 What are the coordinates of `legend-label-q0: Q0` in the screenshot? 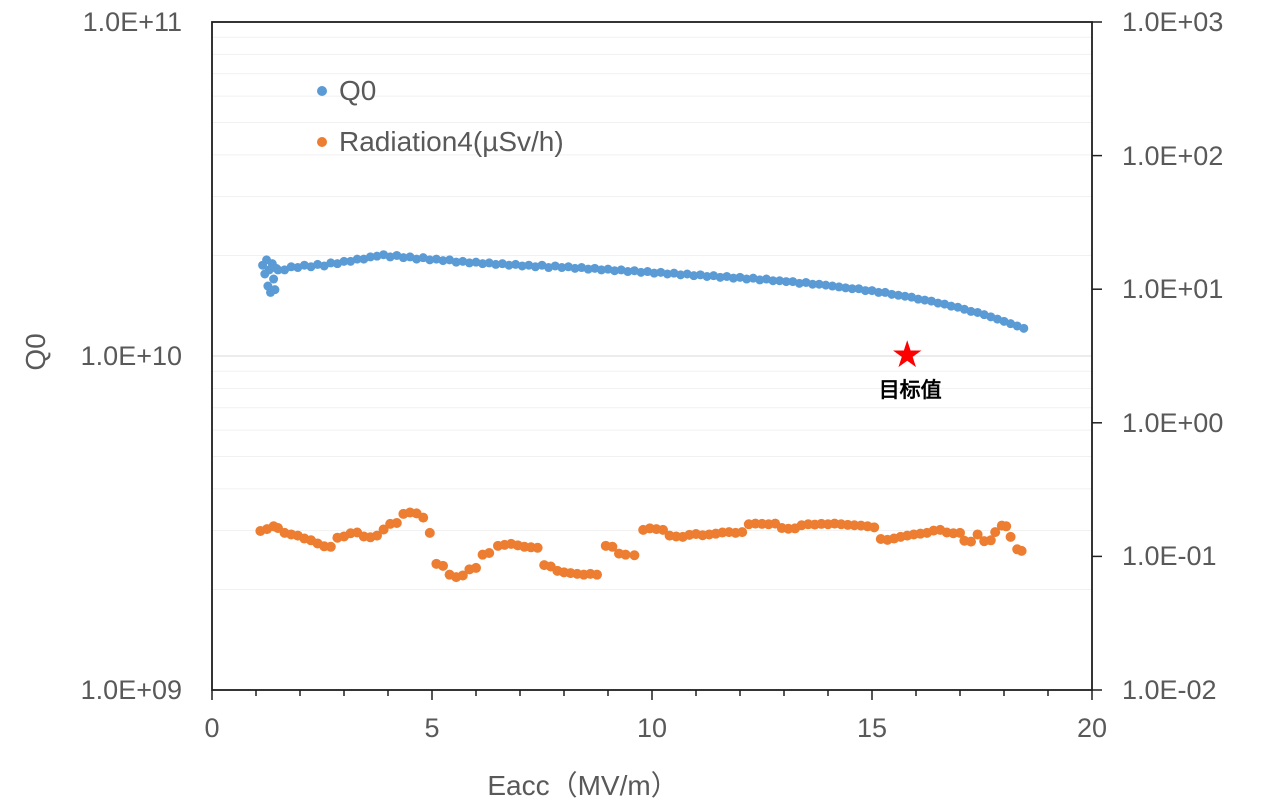 It's located at (358, 90).